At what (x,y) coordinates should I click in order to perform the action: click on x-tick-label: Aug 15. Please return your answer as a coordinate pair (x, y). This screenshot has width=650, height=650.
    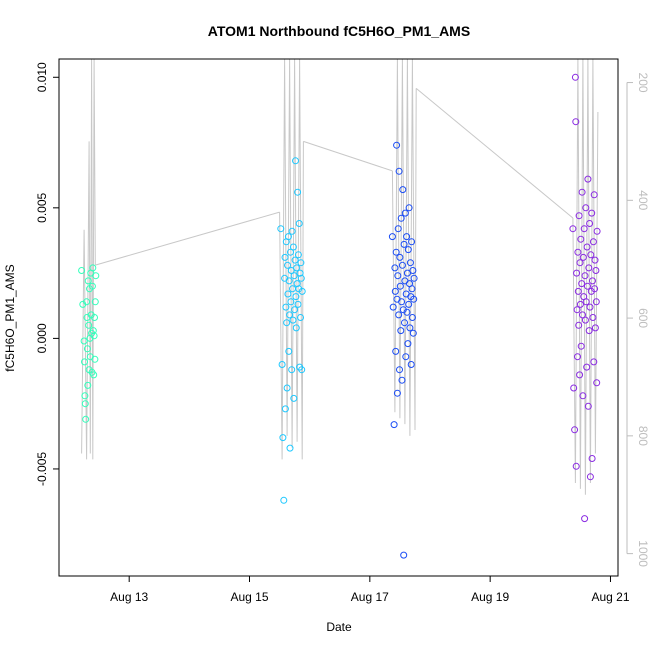
    Looking at the image, I should click on (249, 597).